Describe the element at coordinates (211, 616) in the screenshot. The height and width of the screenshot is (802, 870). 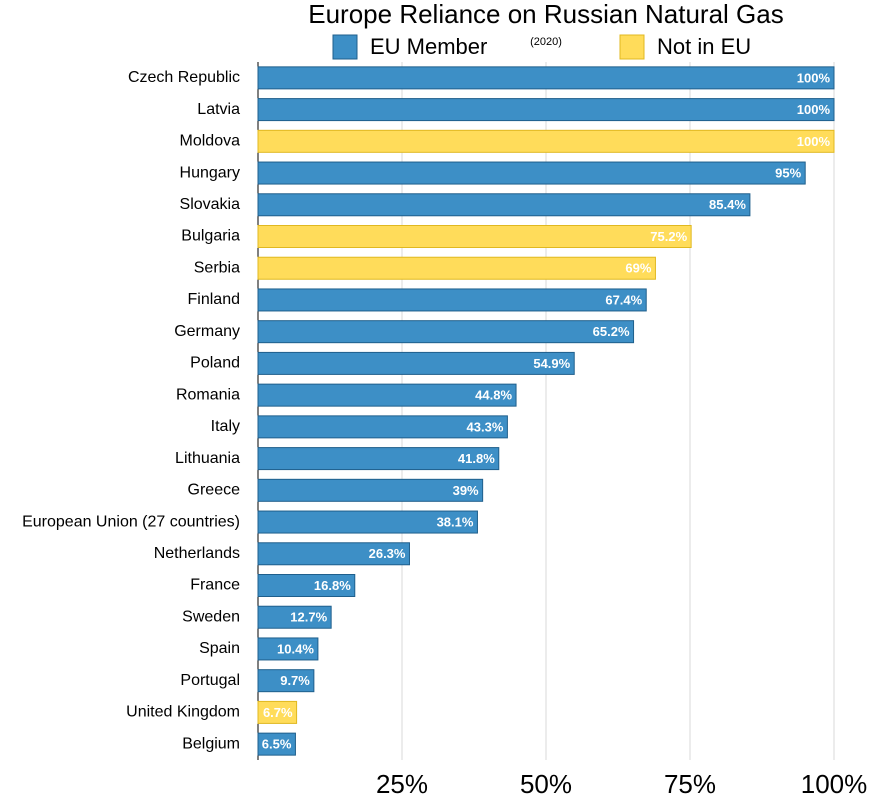
I see `y-tick-label: Sweden` at that location.